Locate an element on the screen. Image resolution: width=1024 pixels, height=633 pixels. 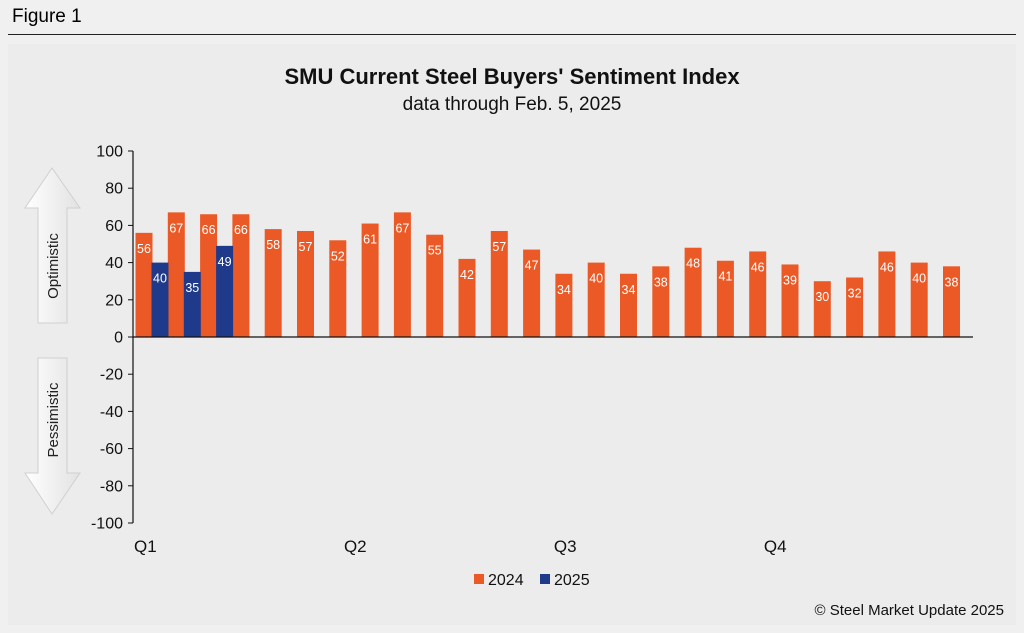
bar-label-2025: 49 is located at coordinates (225, 262).